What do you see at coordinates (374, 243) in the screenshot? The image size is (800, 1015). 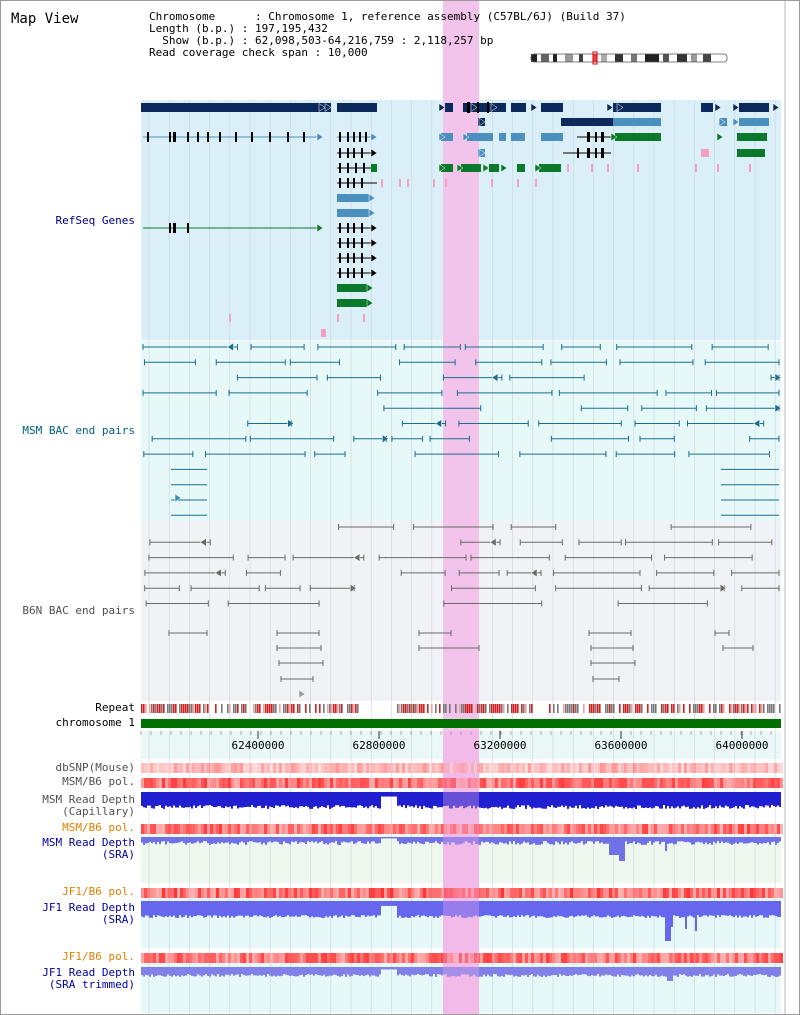 I see `strand-arrow` at bounding box center [374, 243].